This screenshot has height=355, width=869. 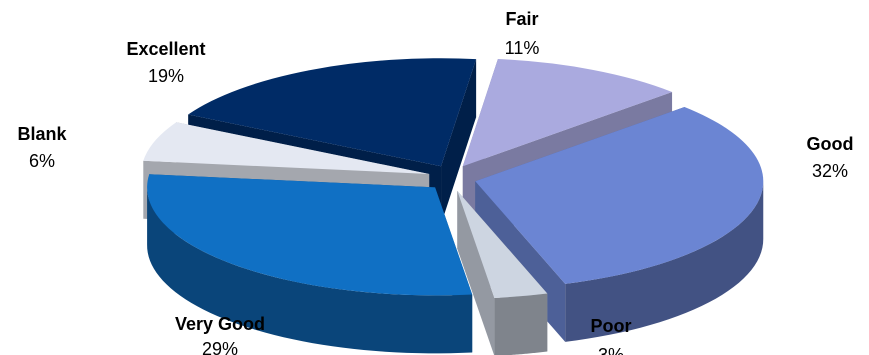 I want to click on slice-top-blank, so click(x=286, y=148).